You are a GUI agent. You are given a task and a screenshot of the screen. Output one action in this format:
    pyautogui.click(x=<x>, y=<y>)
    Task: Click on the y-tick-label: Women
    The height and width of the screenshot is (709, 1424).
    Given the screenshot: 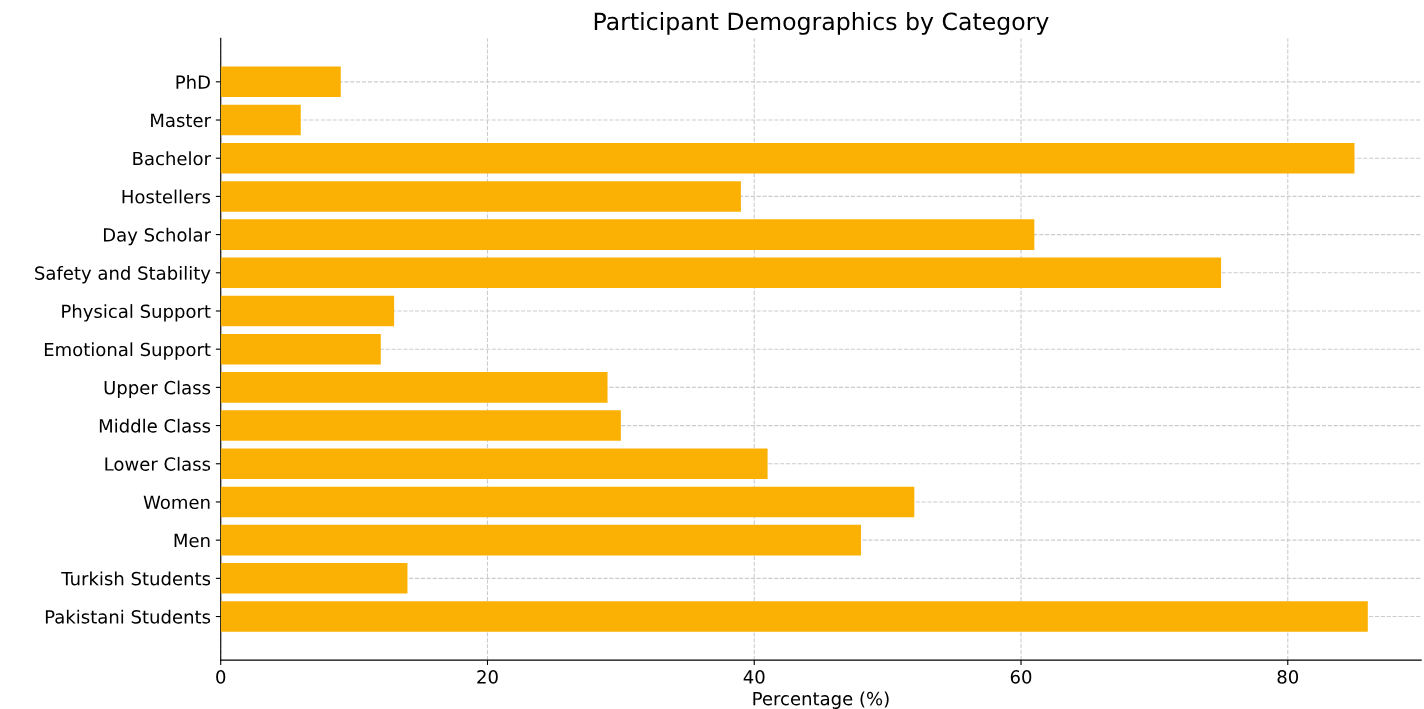 What is the action you would take?
    pyautogui.click(x=176, y=502)
    